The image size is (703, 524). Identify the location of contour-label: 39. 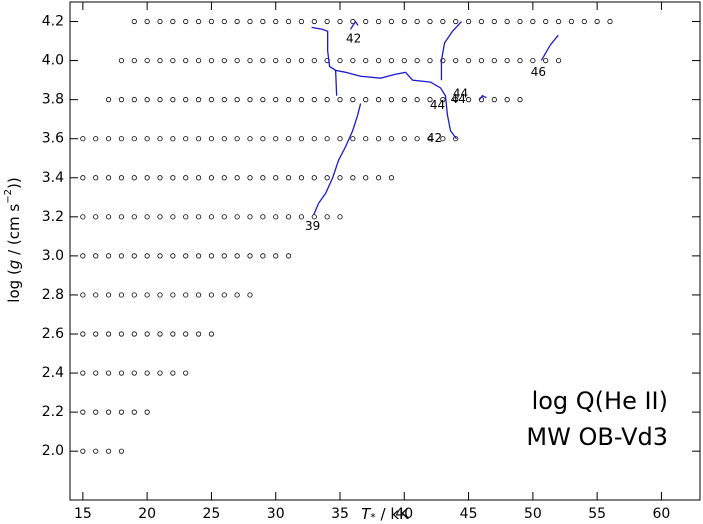
(312, 226).